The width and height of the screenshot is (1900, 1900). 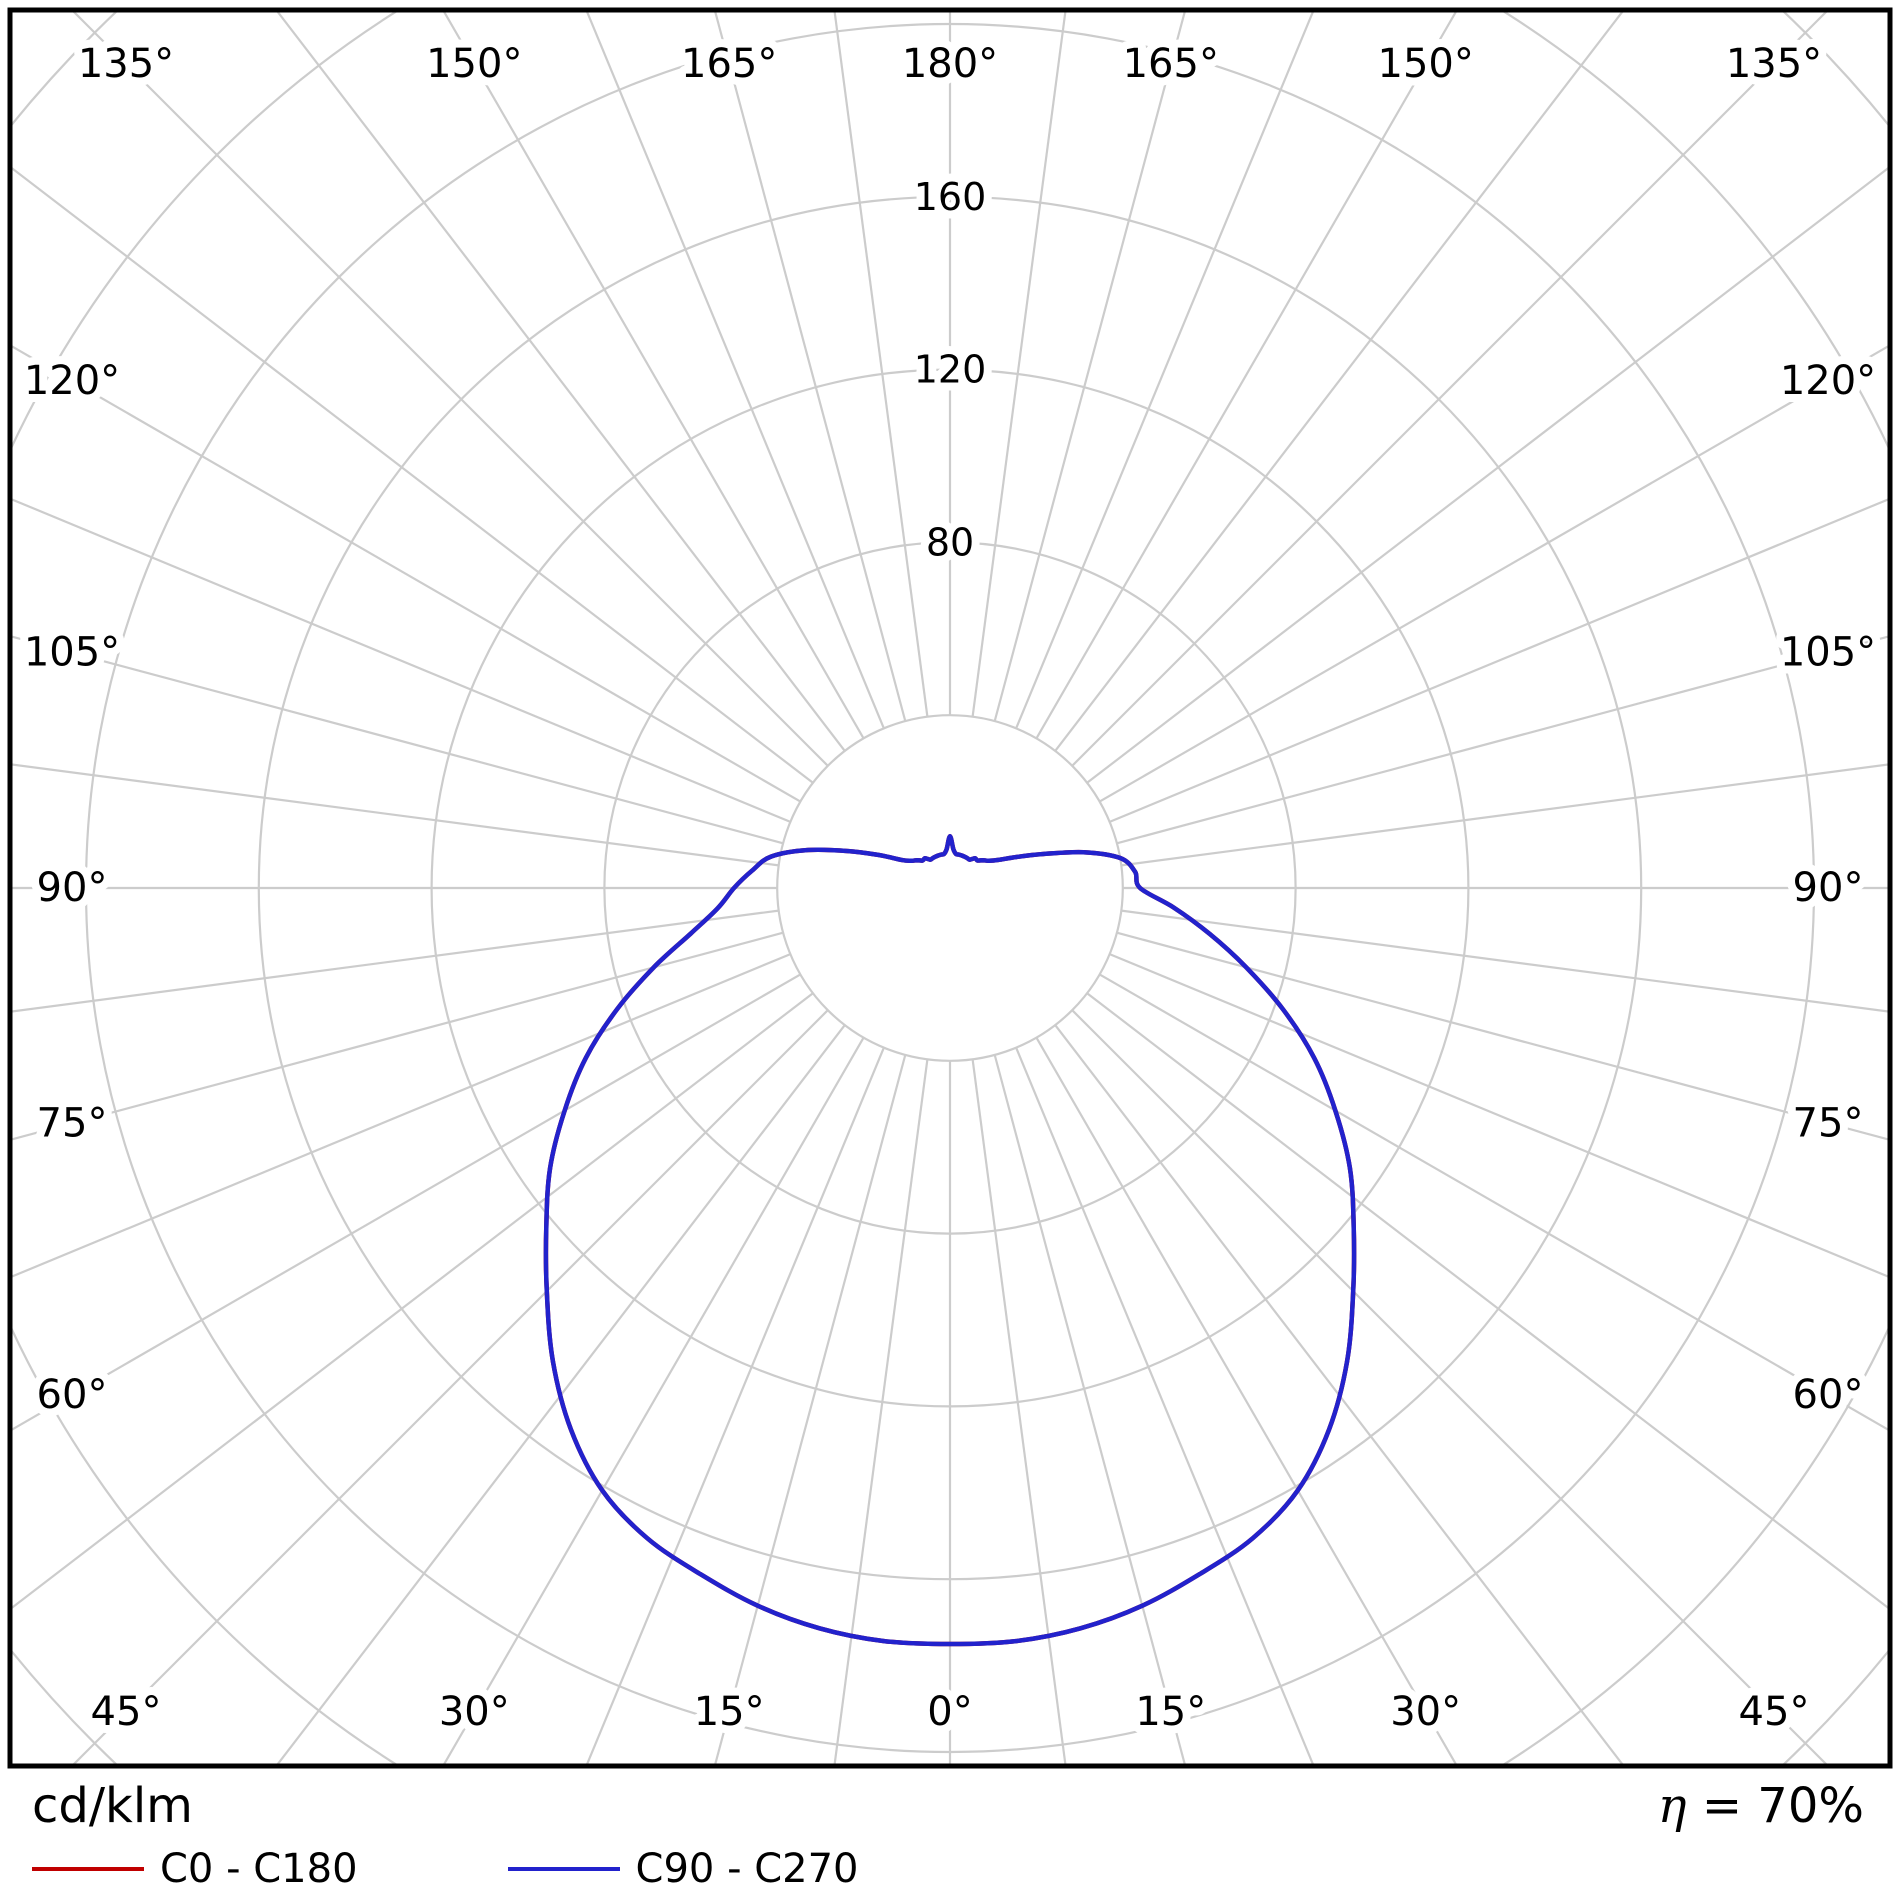 I want to click on svg-text: 120, so click(x=950, y=370).